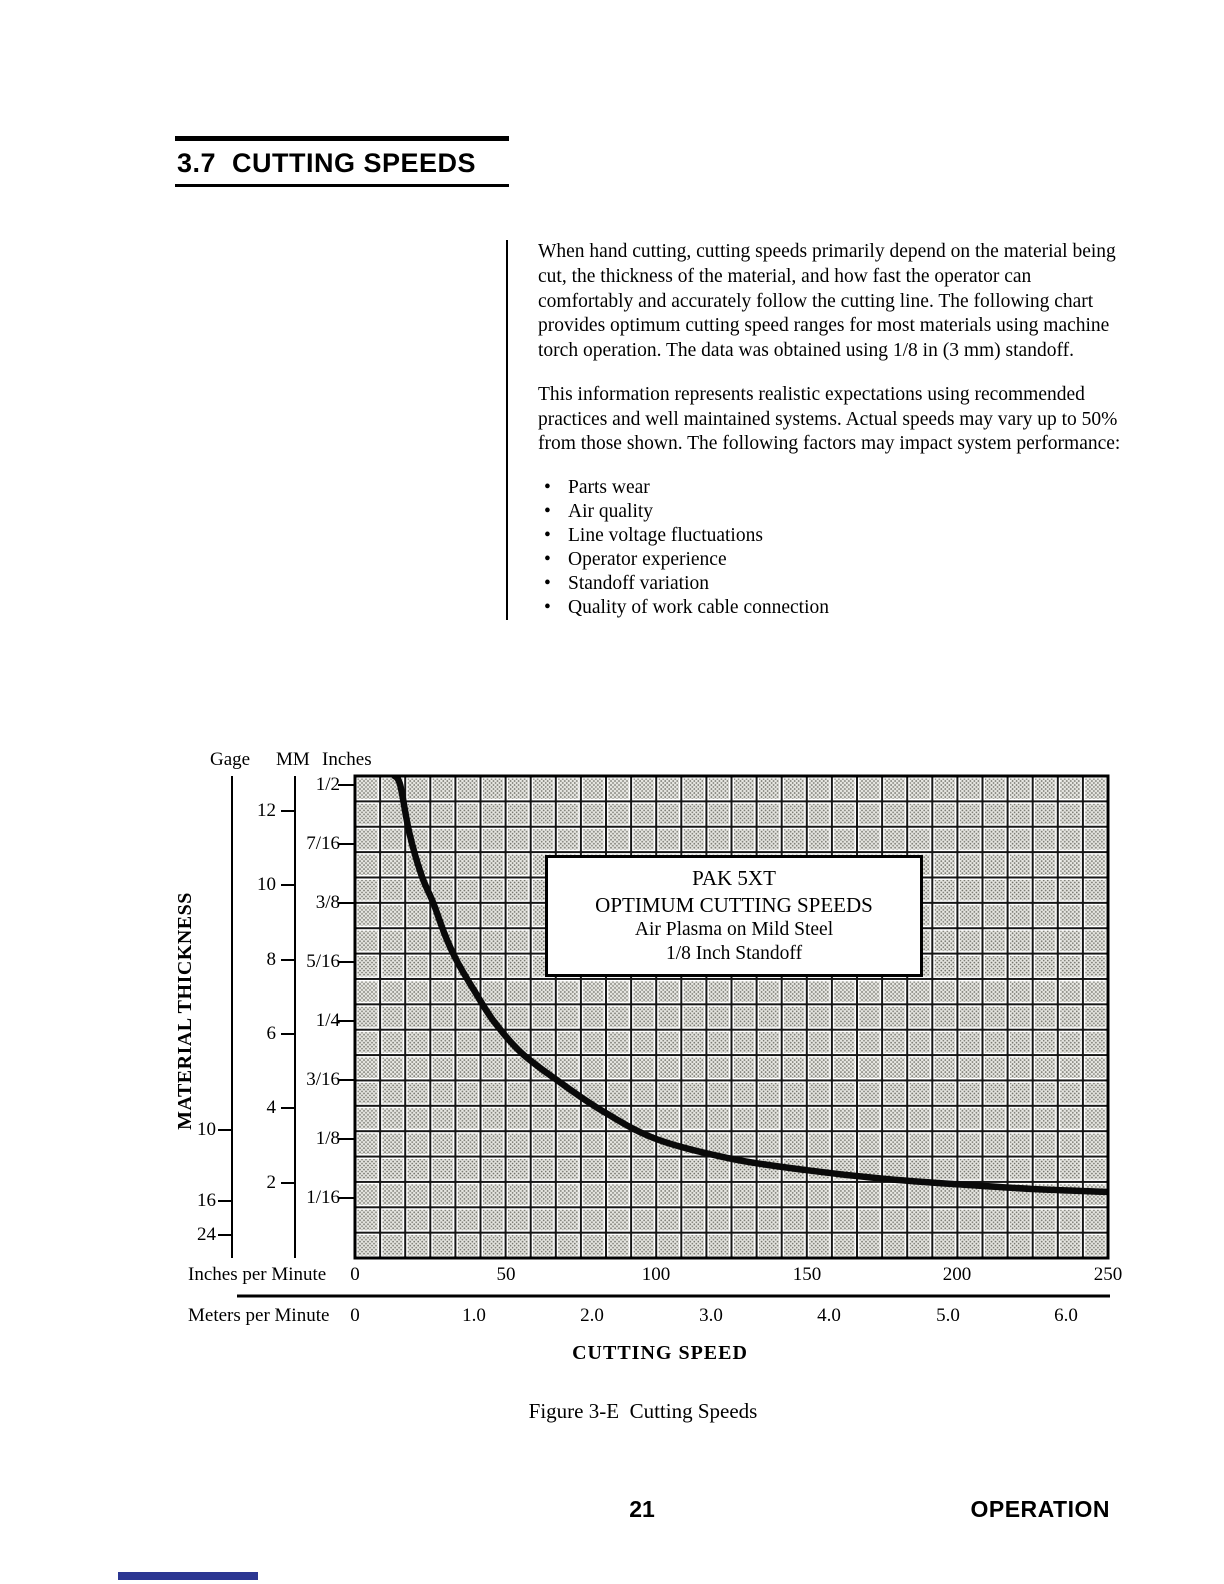 The image size is (1224, 1584). I want to click on legend-material: Air Plasma on Mild Steel, so click(734, 929).